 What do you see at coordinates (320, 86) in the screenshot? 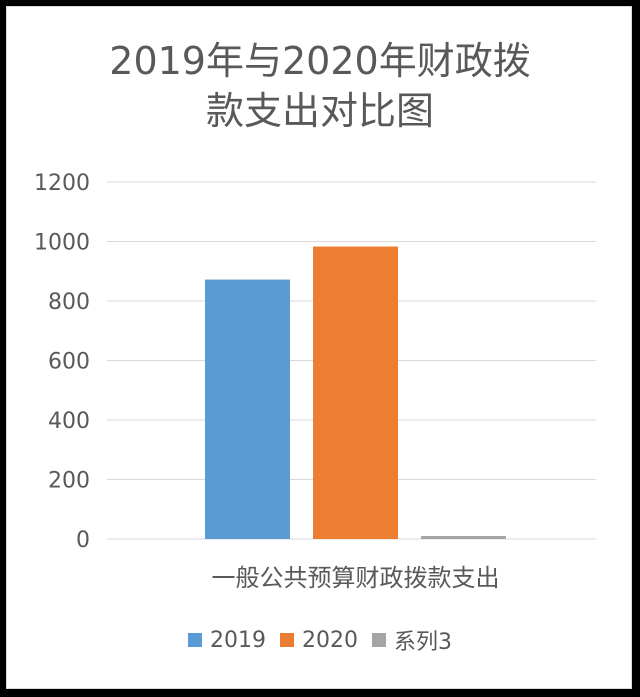
I see `chart-title: 2019年与2020年财政拨 款支出对比图` at bounding box center [320, 86].